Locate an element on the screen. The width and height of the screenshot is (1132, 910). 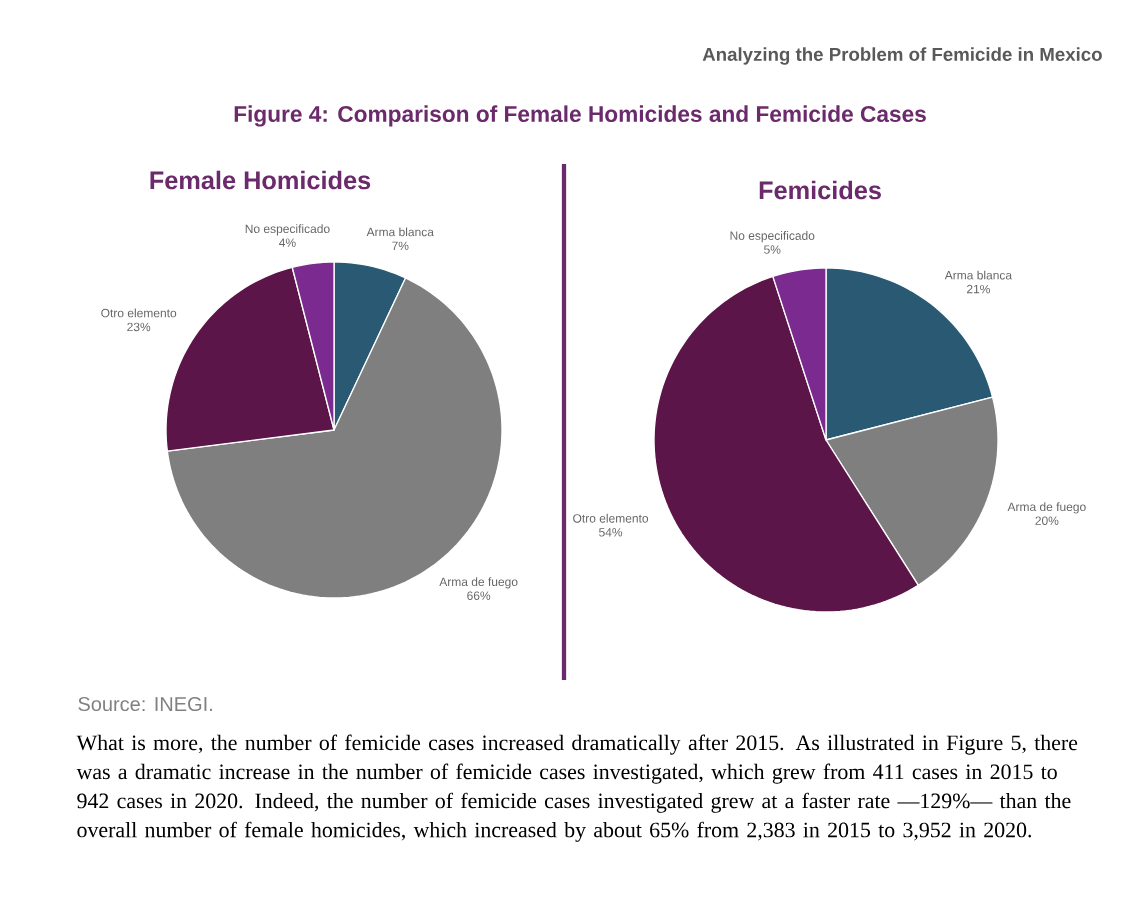
text: What is more, the number of femicide cases increased dramatically after 2015. As illustrated in Figure 5, there was a dramatic increase in the number of femicide cases investigated, which grew from 411 cases in 2015 to 942 cases in 2020. Indeed, the number of femicide cases investigated grew at a faster rate —129%— than the overall number of female homicides, which increased by about 65% from 2,383 in 2015 to 3,952 in 2020. is located at coordinates (577, 788).